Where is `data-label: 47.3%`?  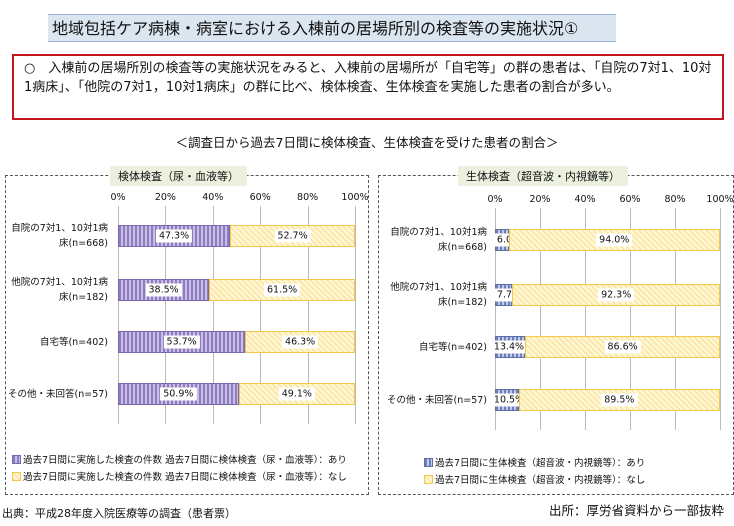
data-label: 47.3% is located at coordinates (174, 236).